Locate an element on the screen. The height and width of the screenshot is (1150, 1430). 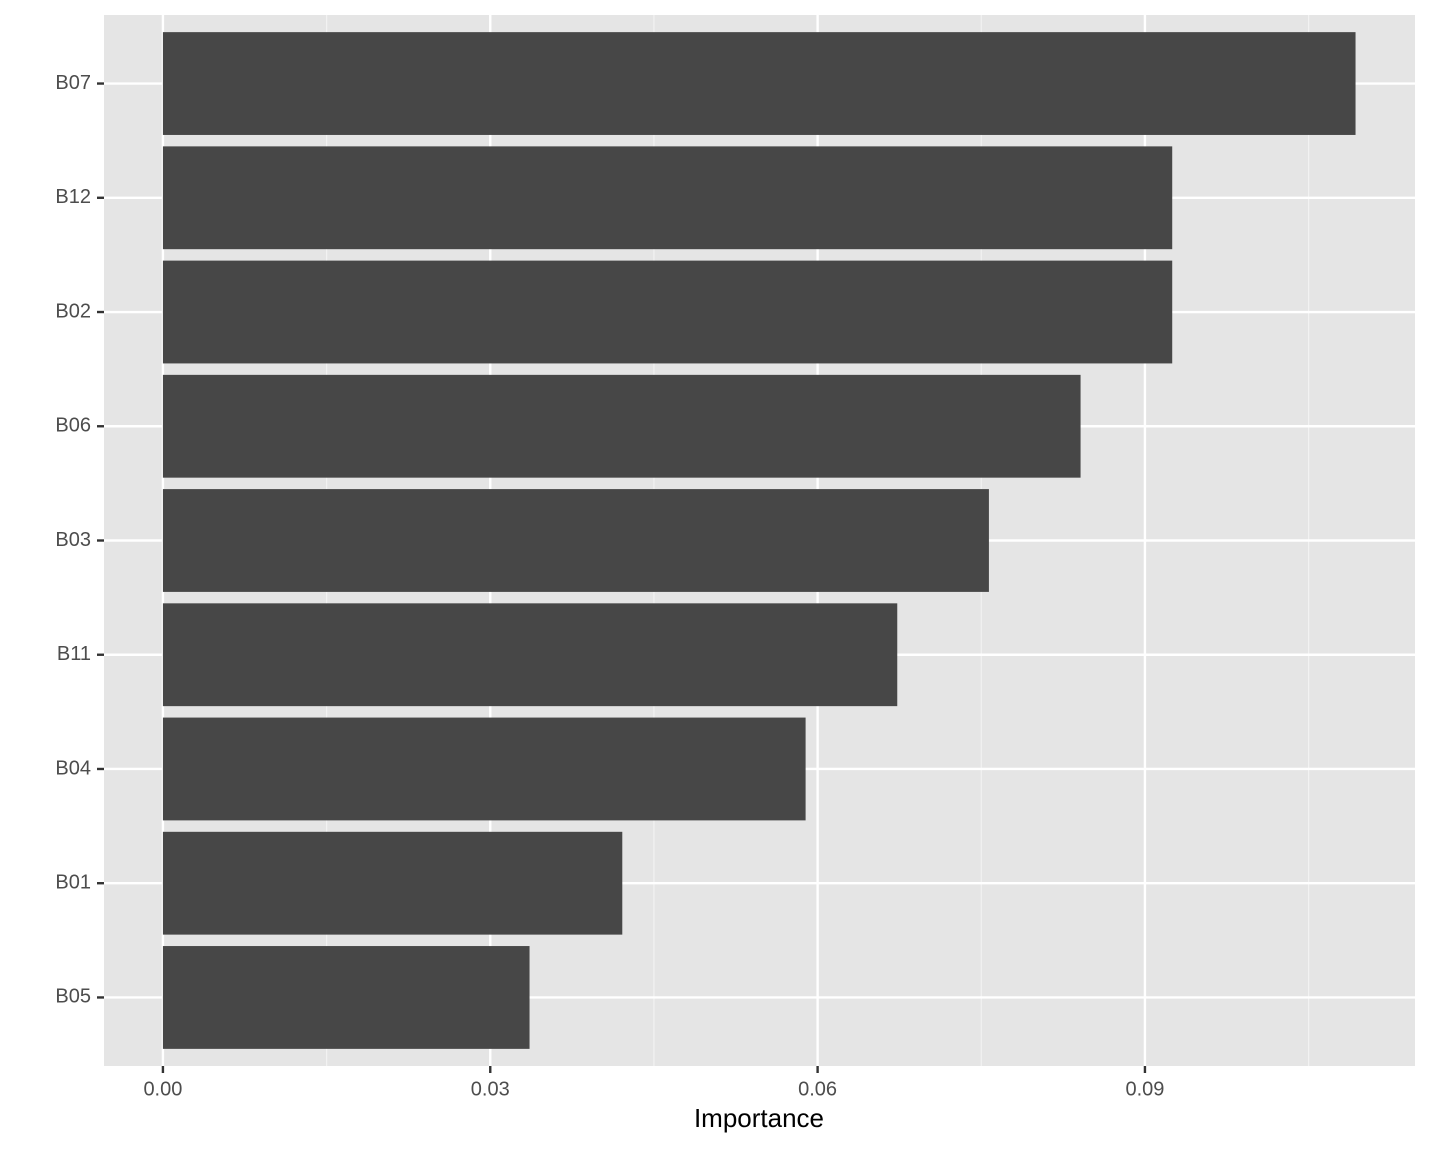
y-tick-label: B12 is located at coordinates (73, 197).